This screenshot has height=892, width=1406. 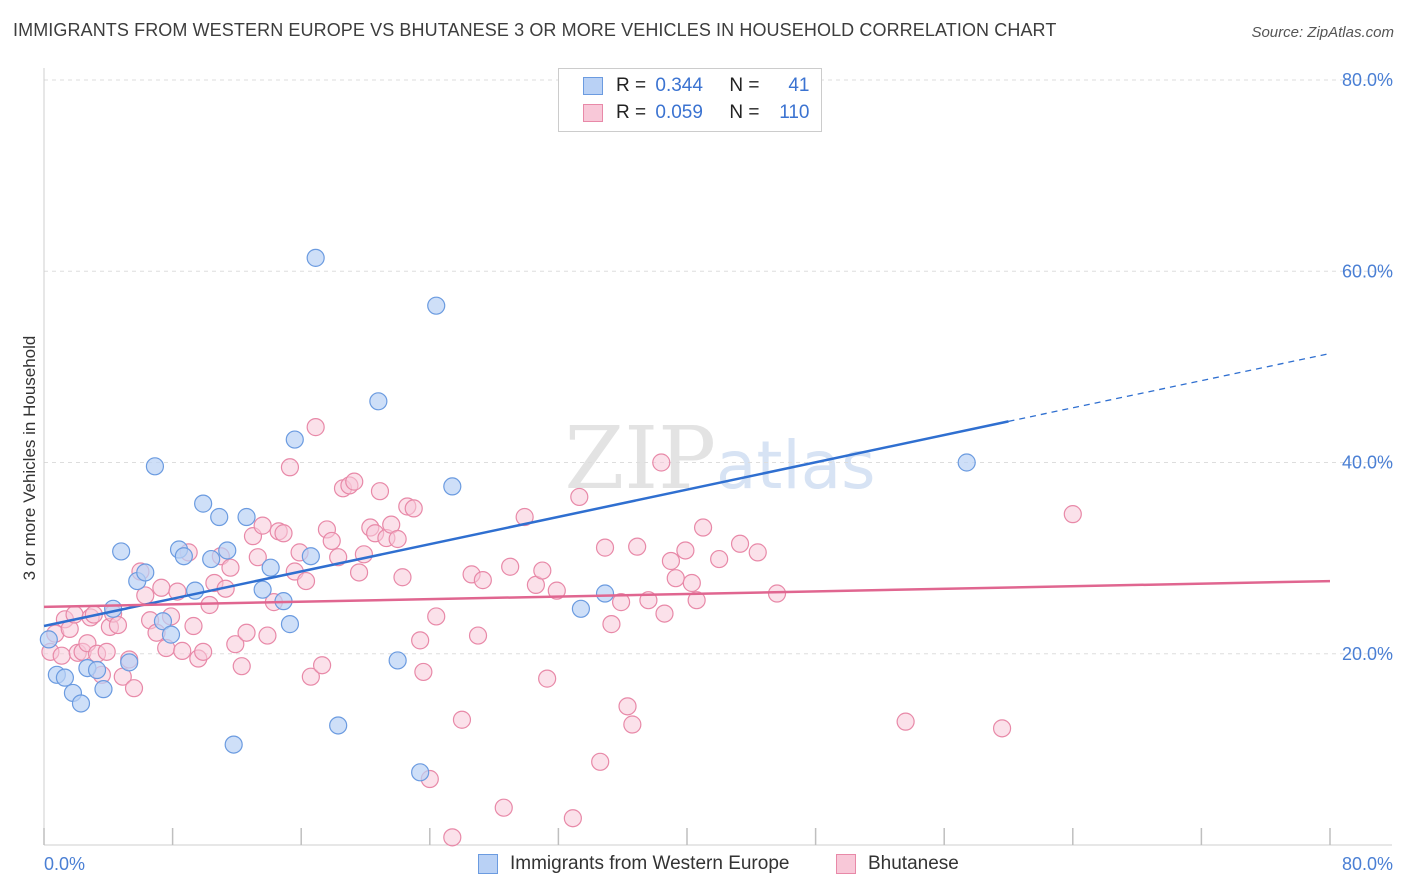 What do you see at coordinates (1367, 654) in the screenshot?
I see `y-tick-label: 20.0%` at bounding box center [1367, 654].